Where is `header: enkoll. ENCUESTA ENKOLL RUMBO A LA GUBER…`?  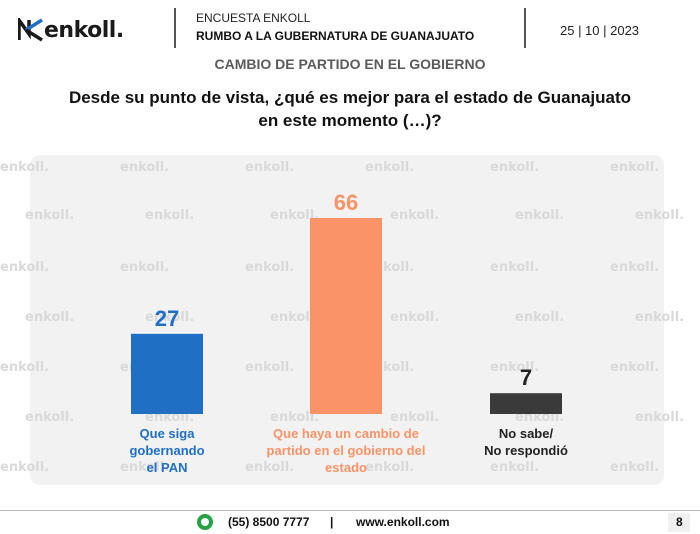
header: enkoll. ENCUESTA ENKOLL RUMBO A LA GUBER… is located at coordinates (350, 28).